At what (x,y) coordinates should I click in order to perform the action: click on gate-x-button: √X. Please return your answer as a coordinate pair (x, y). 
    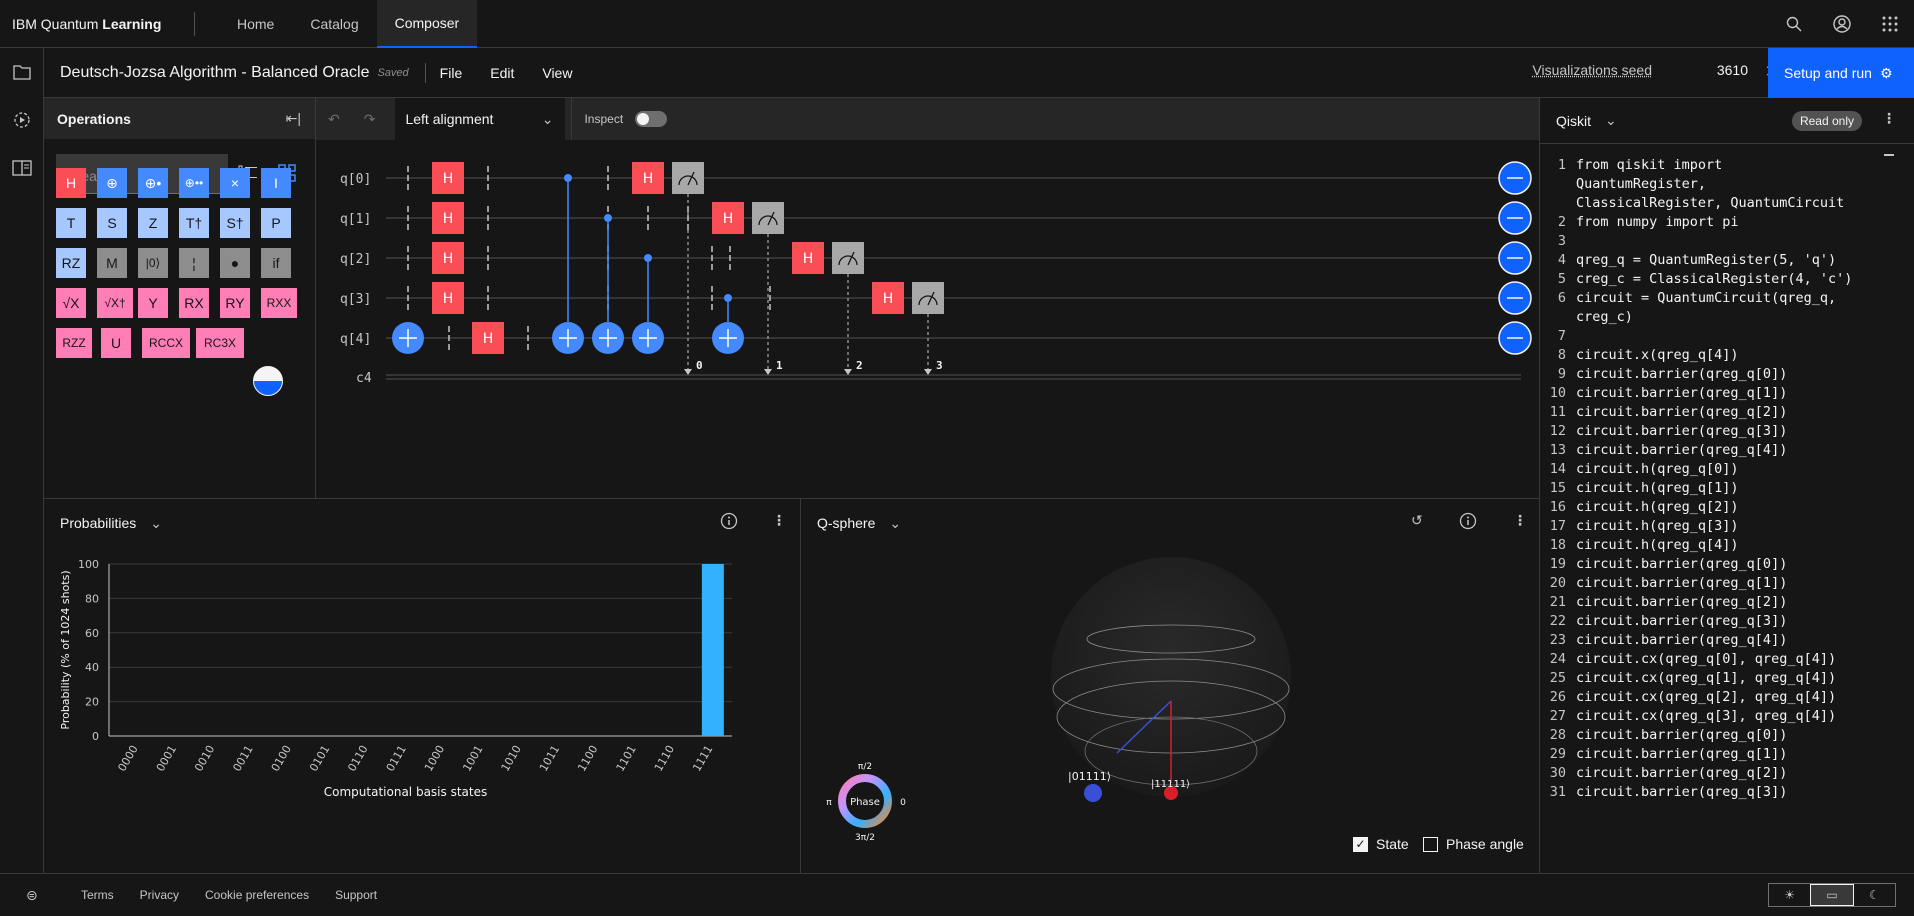
    Looking at the image, I should click on (71, 303).